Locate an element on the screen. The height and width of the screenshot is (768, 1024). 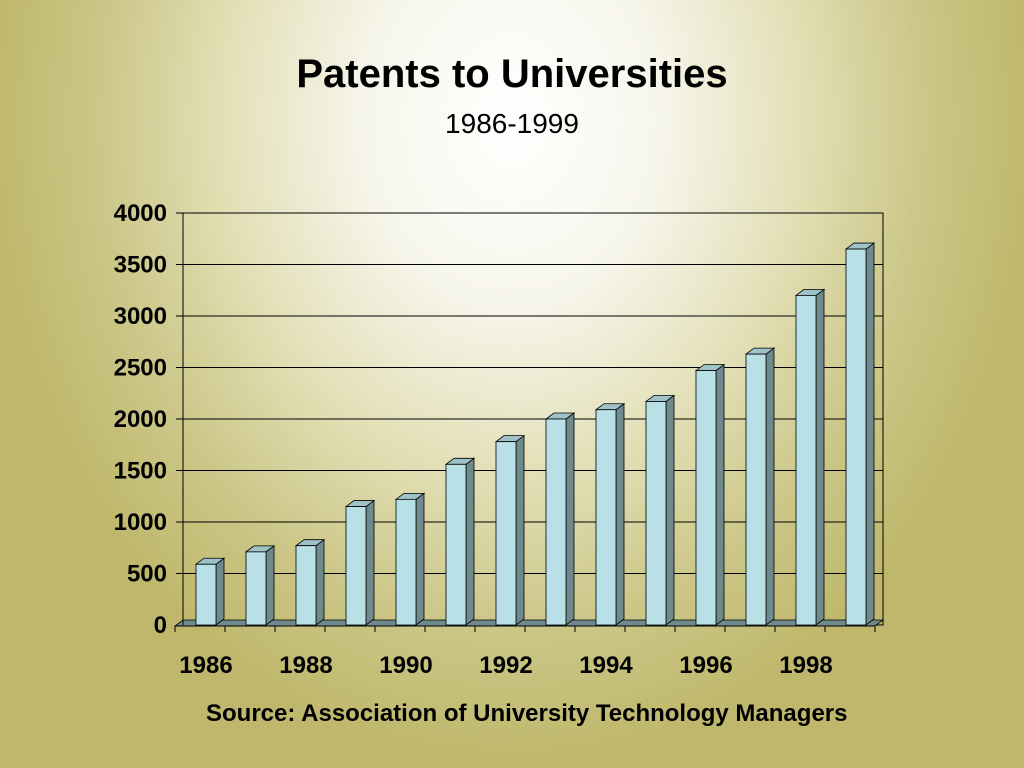
x-tick-label: 1994 is located at coordinates (606, 665).